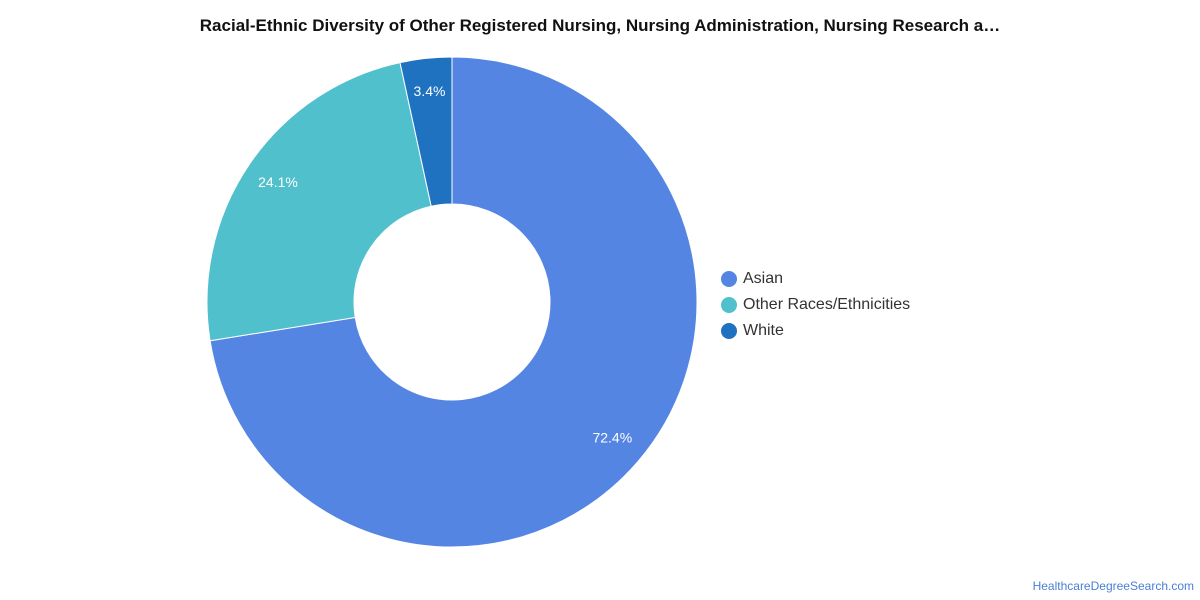  What do you see at coordinates (763, 330) in the screenshot?
I see `legend-label-white: White` at bounding box center [763, 330].